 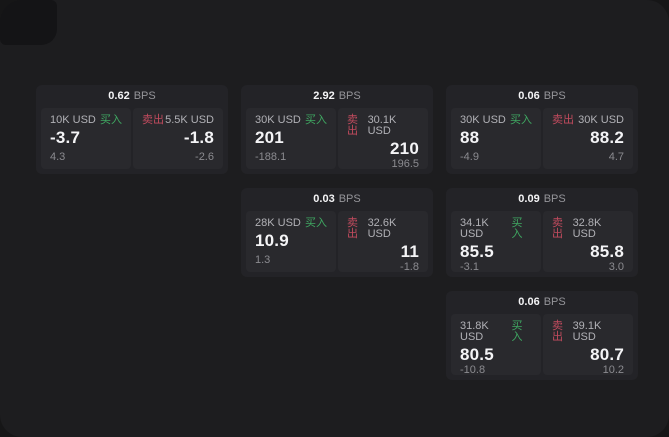 What do you see at coordinates (588, 241) in the screenshot?
I see `sell-cell: 卖出 32.8K USD 85.8 3.0` at bounding box center [588, 241].